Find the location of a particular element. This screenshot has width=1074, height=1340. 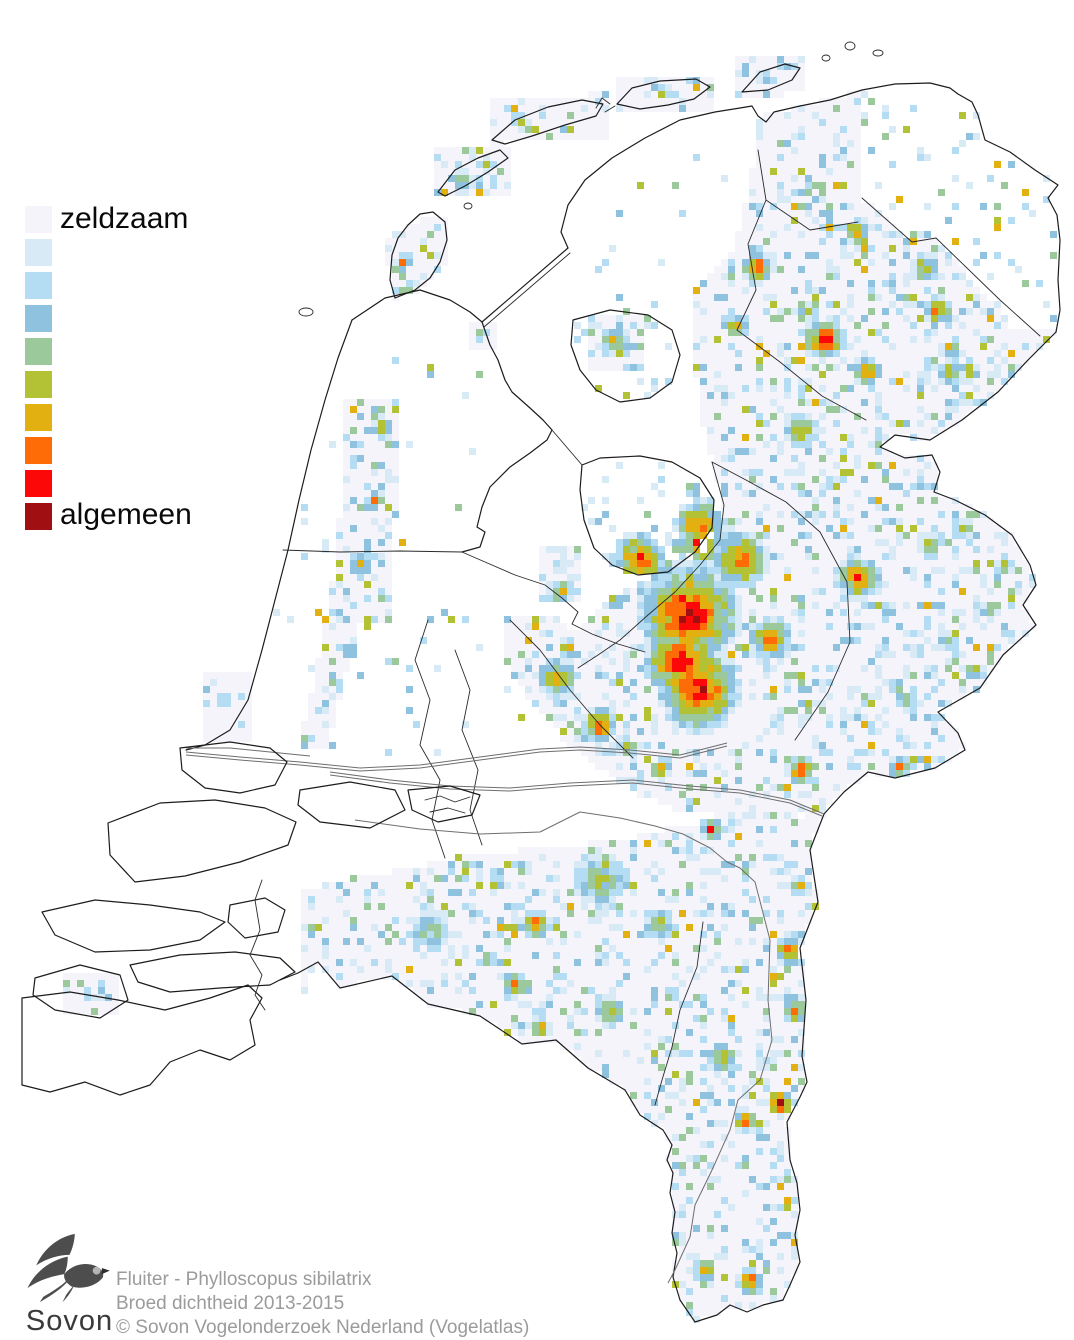

legend-label-rare: zeldzaam is located at coordinates (124, 218).